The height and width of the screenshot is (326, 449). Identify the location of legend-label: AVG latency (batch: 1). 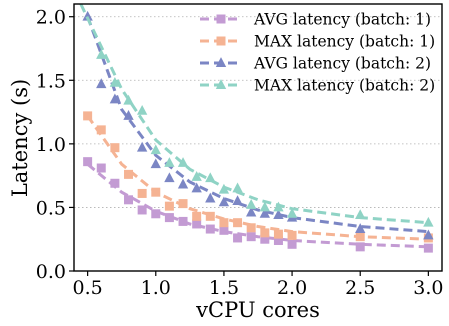
(342, 20).